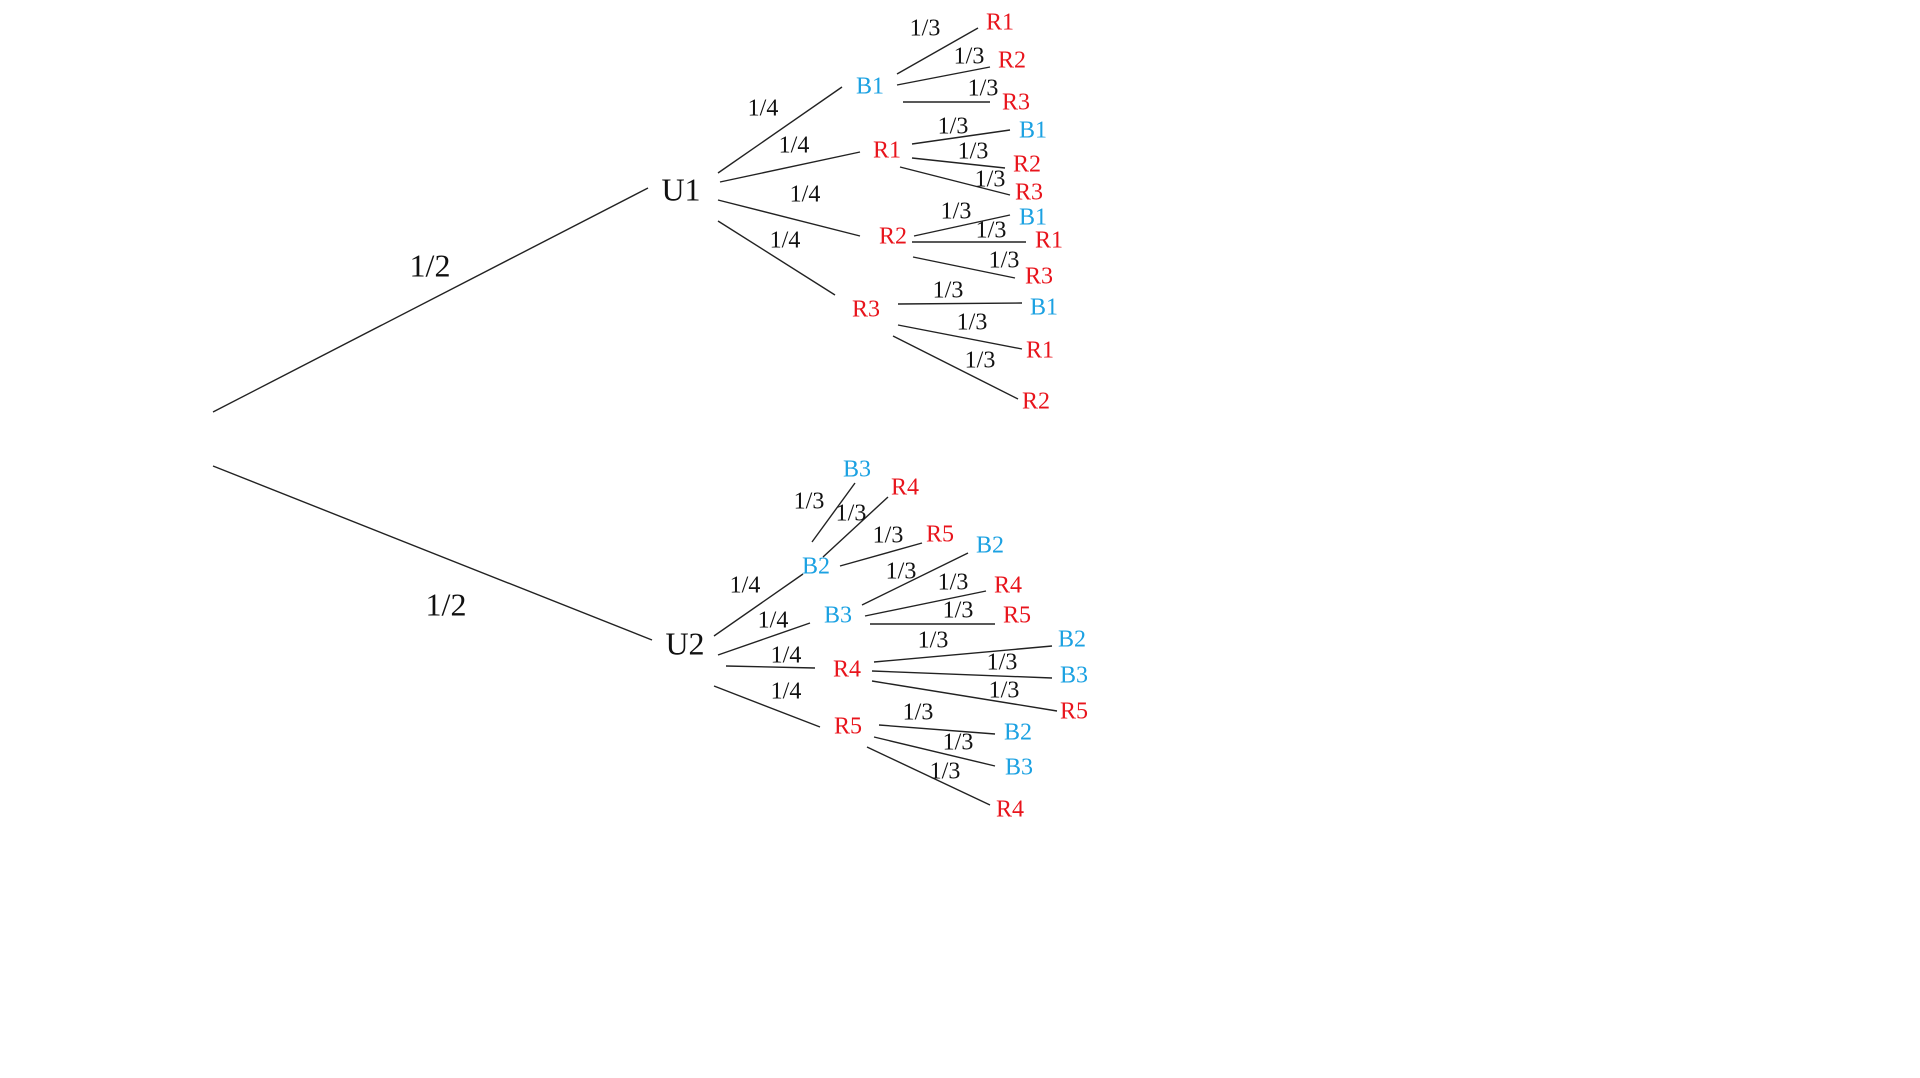 The image size is (1920, 1078). I want to click on leaf-node-top-r3-3-r1-1: R1, so click(1040, 351).